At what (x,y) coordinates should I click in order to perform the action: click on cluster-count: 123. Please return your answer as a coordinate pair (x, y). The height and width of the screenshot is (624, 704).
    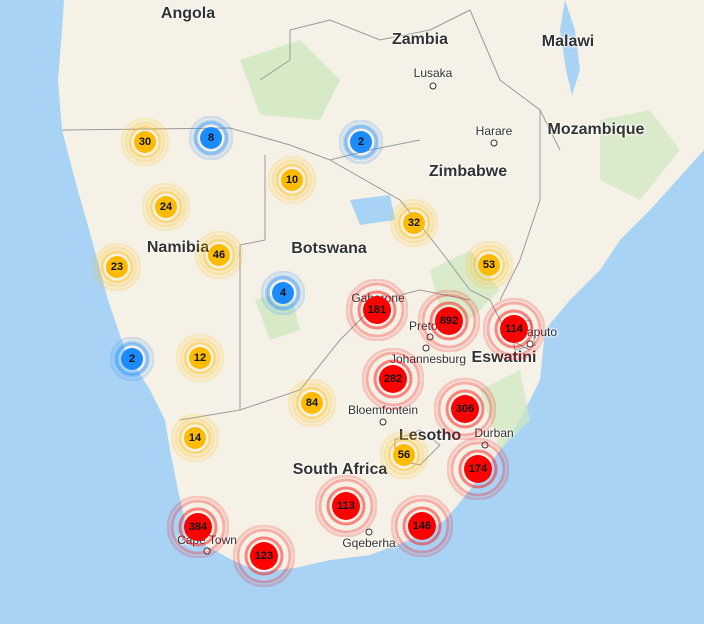
    Looking at the image, I should click on (264, 556).